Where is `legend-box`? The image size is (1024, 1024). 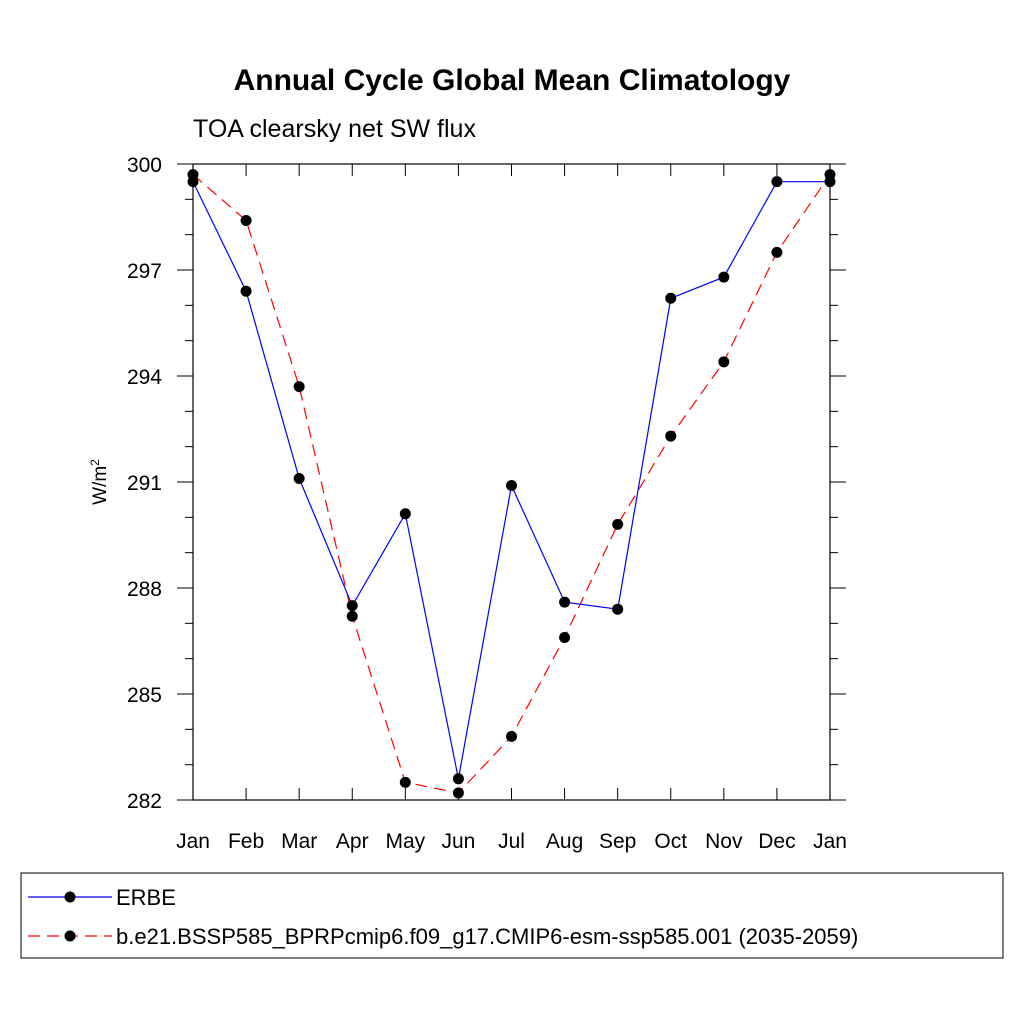
legend-box is located at coordinates (512, 915).